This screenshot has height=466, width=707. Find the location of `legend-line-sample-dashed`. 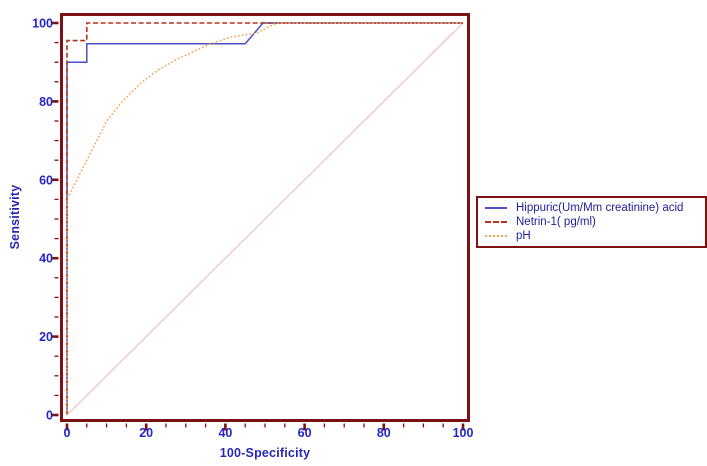

legend-line-sample-dashed is located at coordinates (496, 222).